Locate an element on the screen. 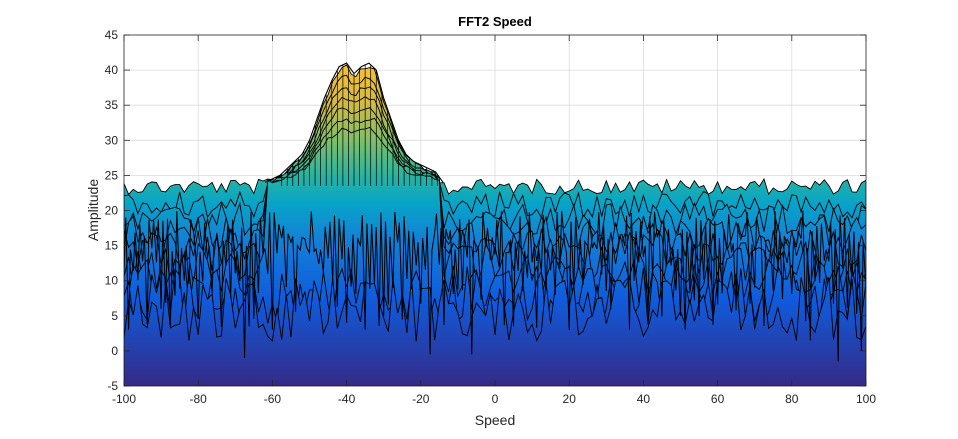 Image resolution: width=958 pixels, height=439 pixels. peak-mesh is located at coordinates (354, 124).